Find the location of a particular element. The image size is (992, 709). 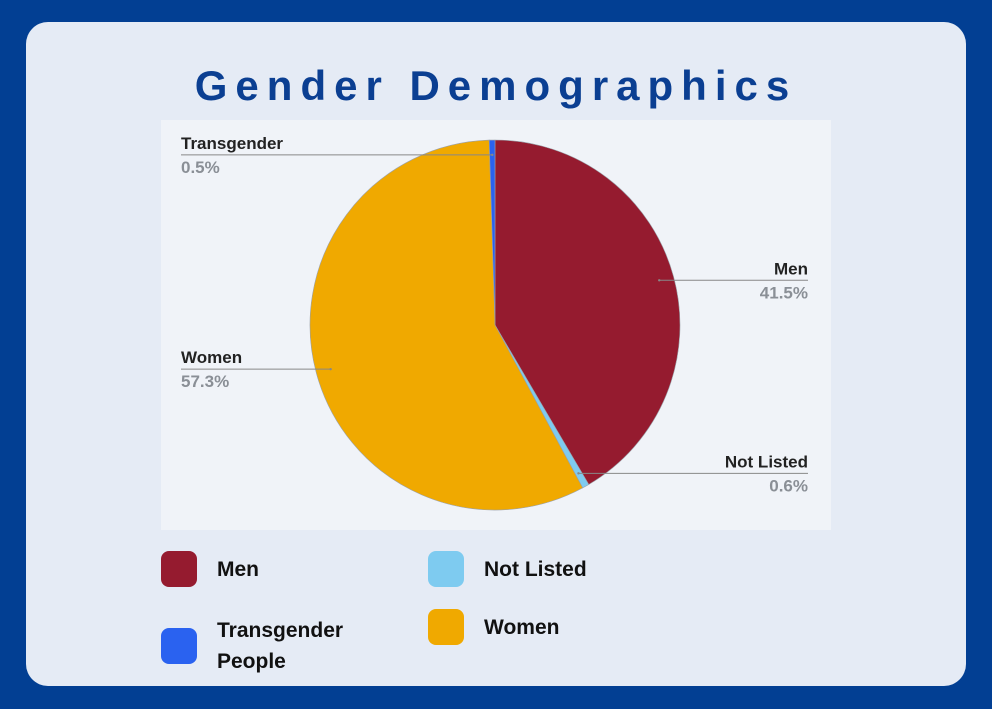

legend-item: Women is located at coordinates (536, 627).